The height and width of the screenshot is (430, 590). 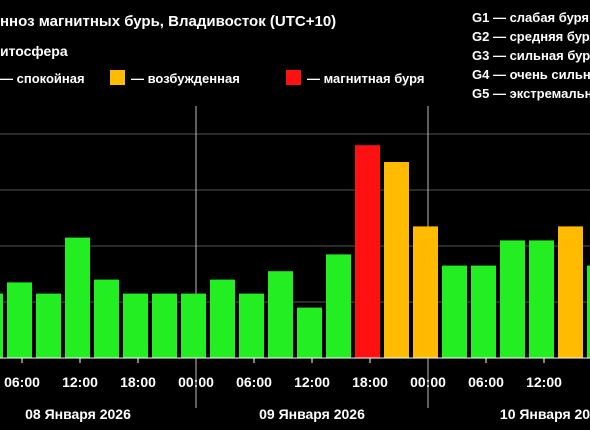 I want to click on g-level-4: G4 — очень сильная, so click(x=531, y=74).